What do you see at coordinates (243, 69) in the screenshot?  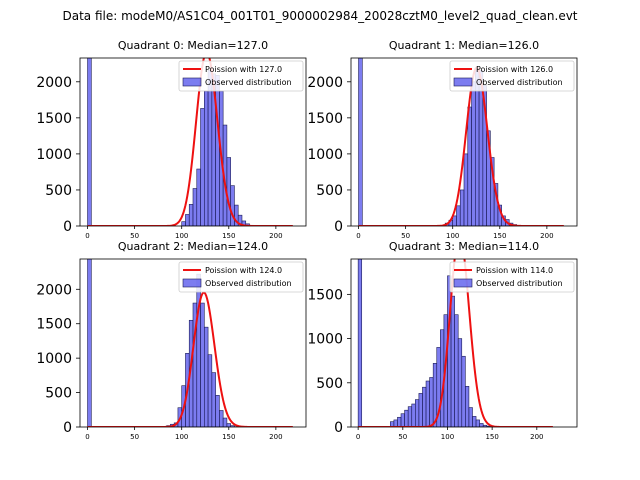 I see `legend-label-poisson: Poission with 127.0` at bounding box center [243, 69].